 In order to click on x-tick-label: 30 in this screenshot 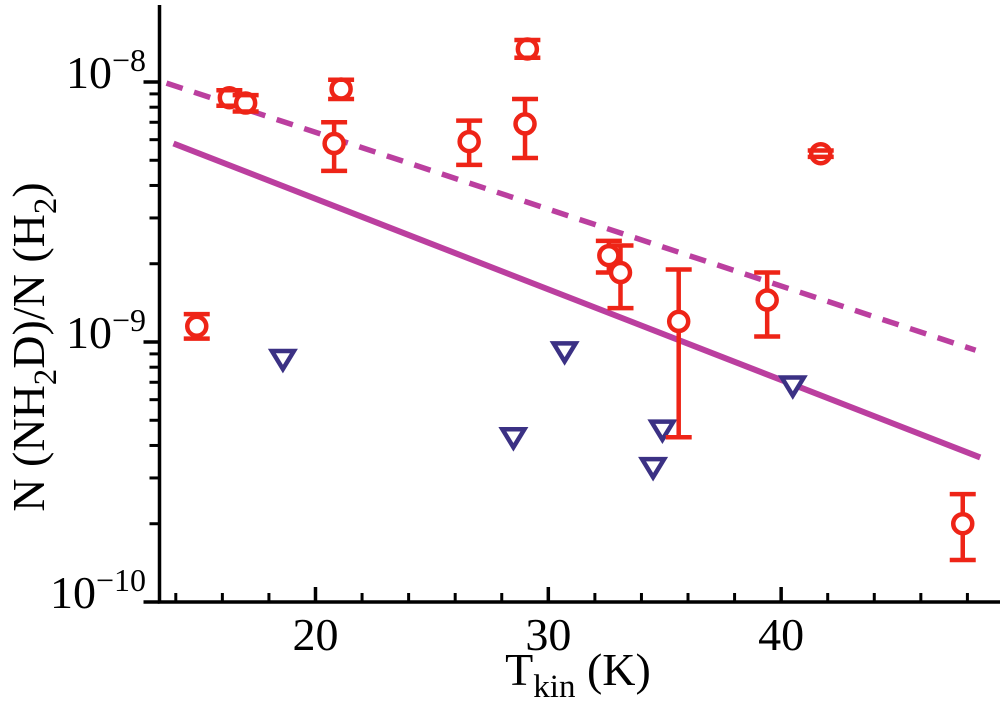, I will do `click(548, 634)`.